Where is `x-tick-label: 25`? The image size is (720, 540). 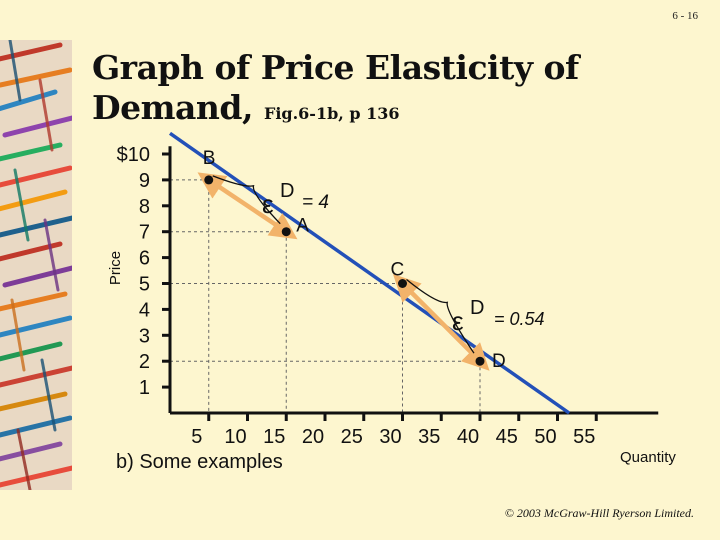 x-tick-label: 25 is located at coordinates (352, 437).